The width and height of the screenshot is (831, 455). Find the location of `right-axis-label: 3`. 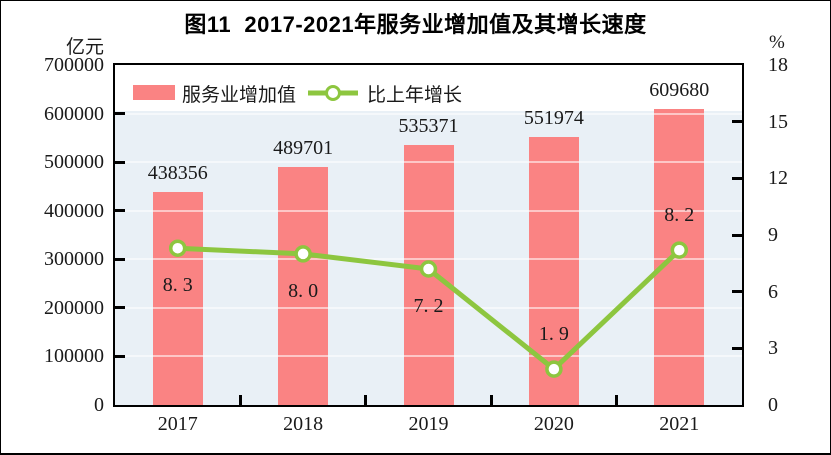

right-axis-label: 3 is located at coordinates (773, 348).